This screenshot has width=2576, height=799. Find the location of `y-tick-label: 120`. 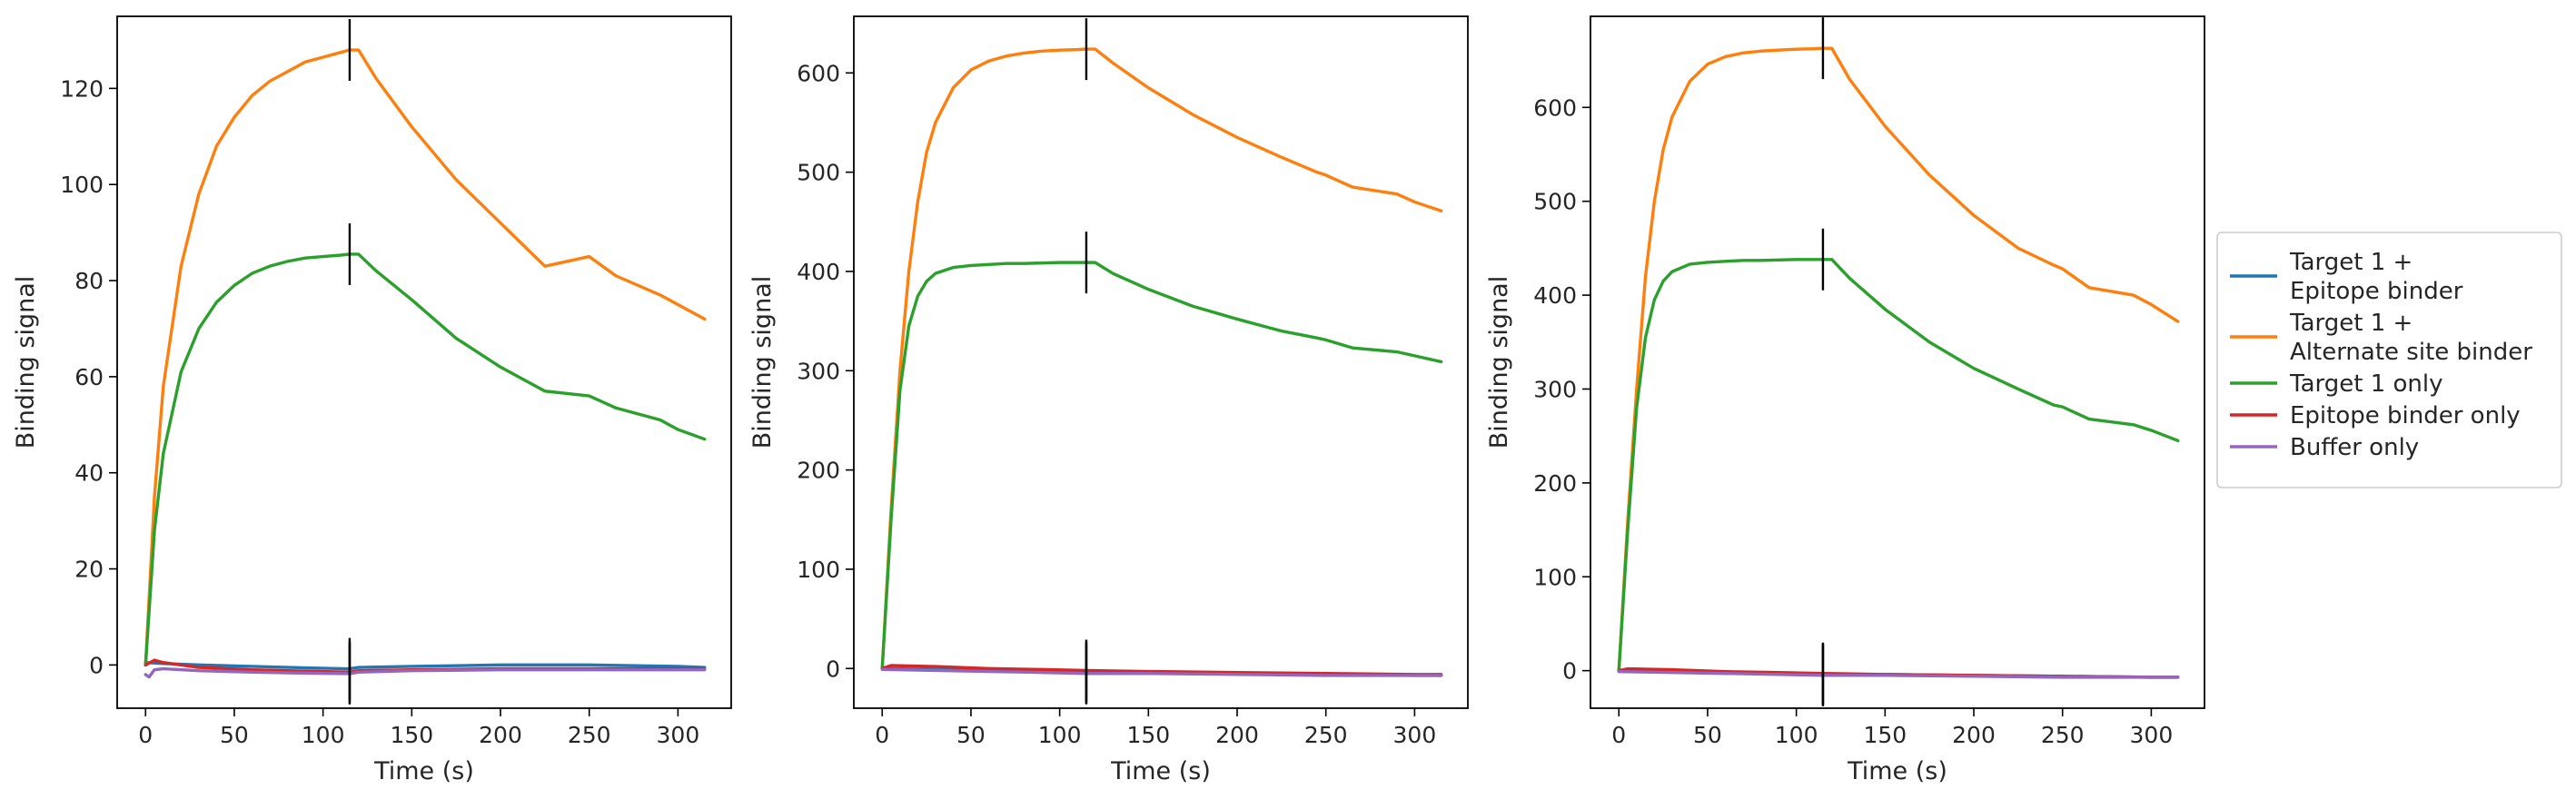

y-tick-label: 120 is located at coordinates (82, 88).